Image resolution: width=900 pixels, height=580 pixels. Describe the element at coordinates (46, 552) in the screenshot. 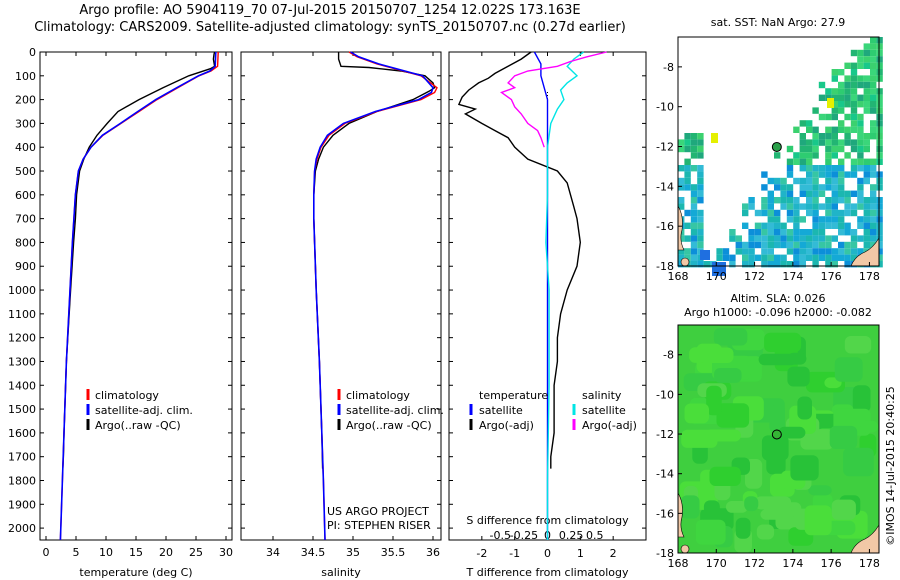

I see `x-tick-label: 0` at that location.